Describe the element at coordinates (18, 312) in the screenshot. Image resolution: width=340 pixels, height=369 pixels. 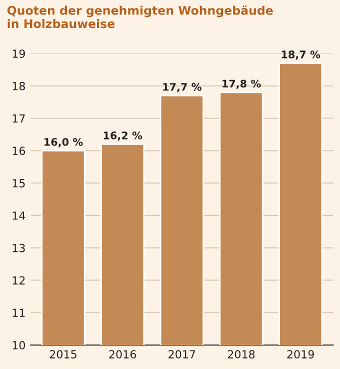
I see `y-tick-label: 11` at that location.